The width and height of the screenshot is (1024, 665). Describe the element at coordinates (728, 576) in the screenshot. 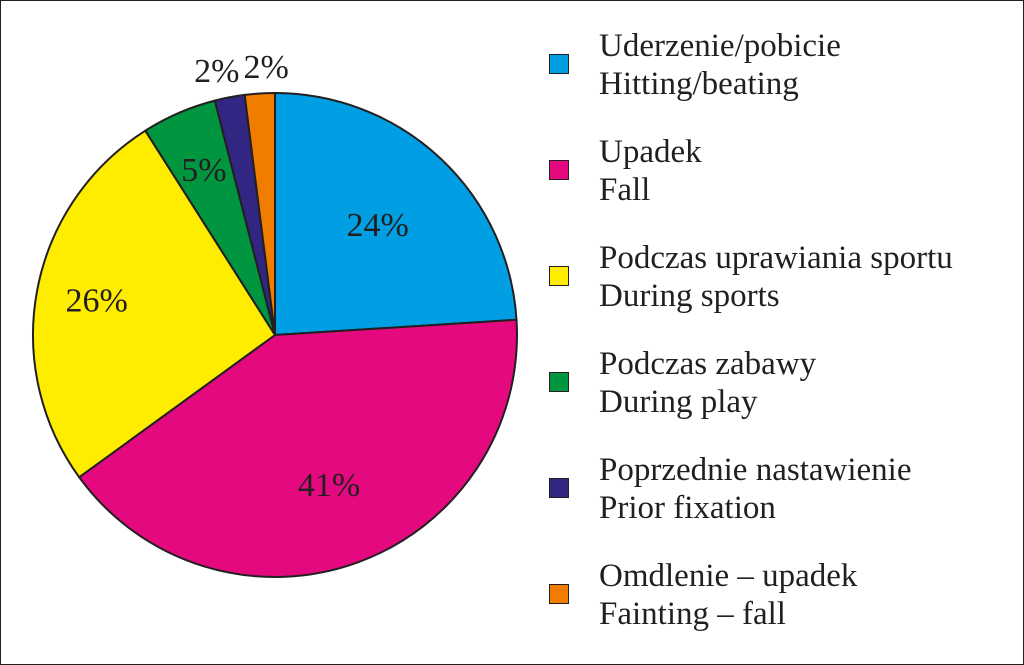

I see `legend-label-pl: Omdlenie – upadek` at that location.